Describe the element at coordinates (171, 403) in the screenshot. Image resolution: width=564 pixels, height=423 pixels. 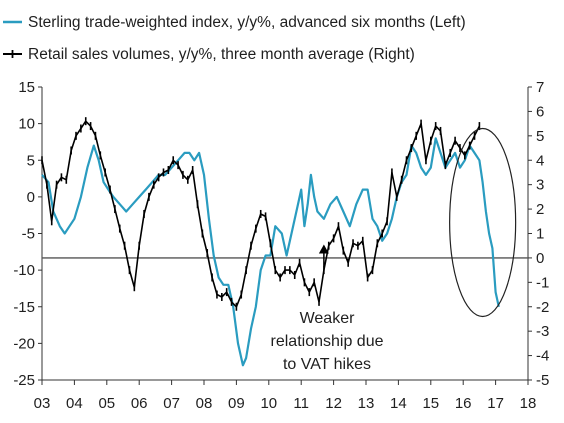
I see `x-tick-label: 07` at that location.